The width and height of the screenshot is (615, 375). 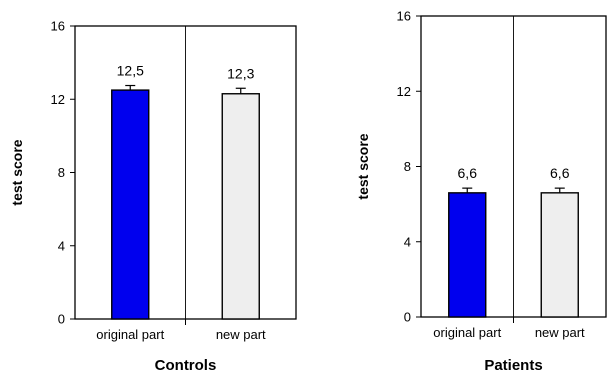 What do you see at coordinates (513, 365) in the screenshot?
I see `chart-title: Patients` at bounding box center [513, 365].